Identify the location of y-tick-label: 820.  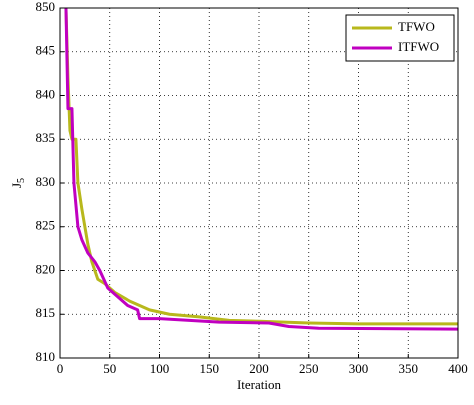
(46, 268).